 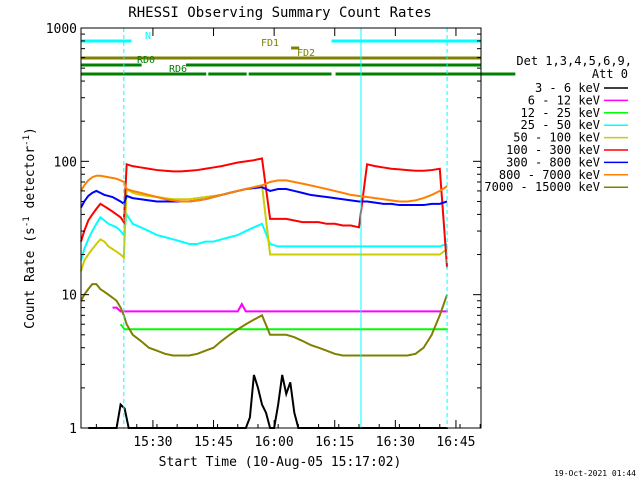 I want to click on legend-label-6: 300 - 800 keV, so click(x=553, y=162).